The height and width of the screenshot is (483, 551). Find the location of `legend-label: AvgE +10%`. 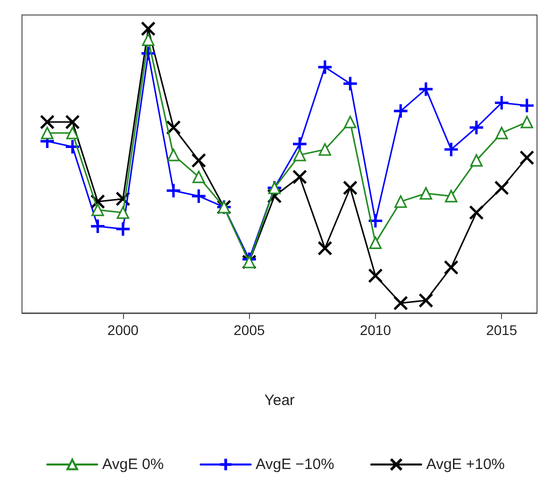

legend-label: AvgE +10% is located at coordinates (465, 464).